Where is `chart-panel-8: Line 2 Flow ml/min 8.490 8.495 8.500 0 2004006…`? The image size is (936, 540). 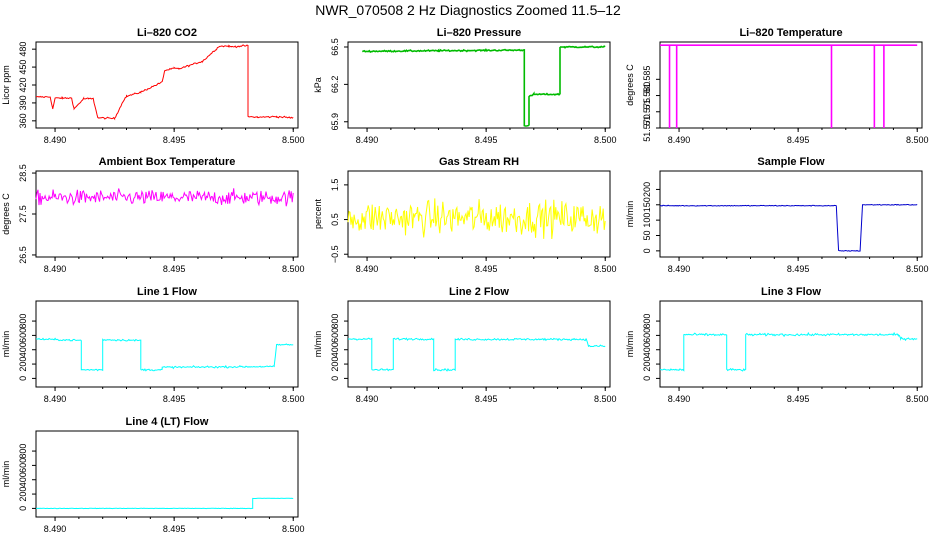 chart-panel-8: Line 2 Flow ml/min 8.490 8.495 8.500 0 2004006… is located at coordinates (465, 345).